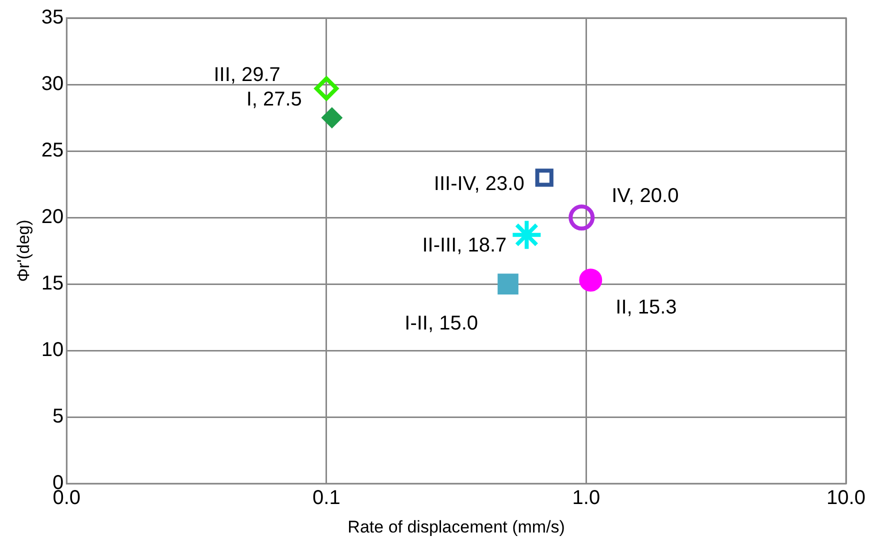 Image resolution: width=874 pixels, height=550 pixels. Describe the element at coordinates (586, 498) in the screenshot. I see `x-tick-label: 1.0` at that location.